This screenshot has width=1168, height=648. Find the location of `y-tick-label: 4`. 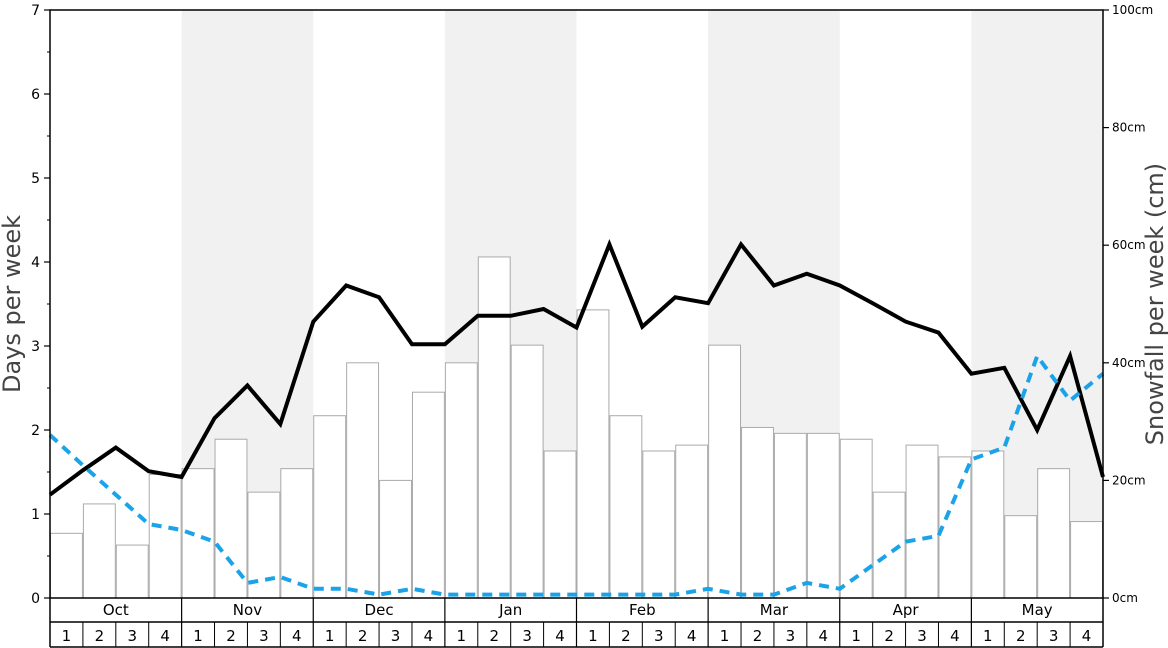

y-tick-label: 4 is located at coordinates (35, 263).